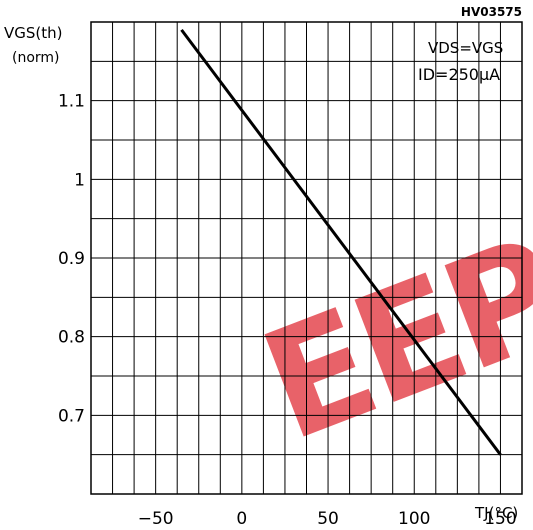 This screenshot has height=530, width=533. Describe the element at coordinates (79, 180) in the screenshot. I see `y-tick-label: 1` at that location.